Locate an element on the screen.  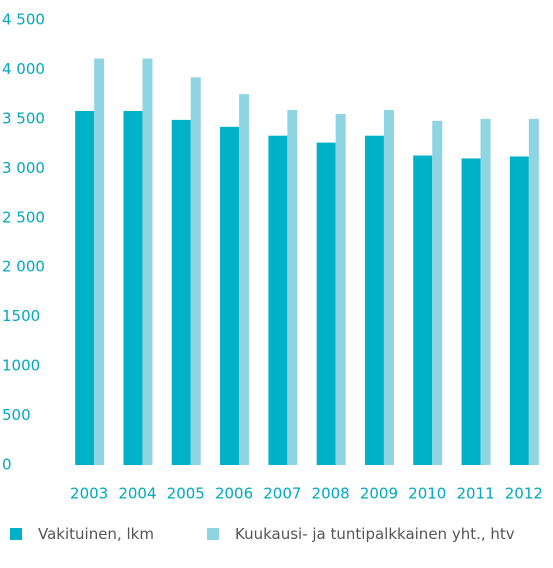
legend-item: Kuukausi- ja tuntipalkkainen yht., htv is located at coordinates (371, 534).